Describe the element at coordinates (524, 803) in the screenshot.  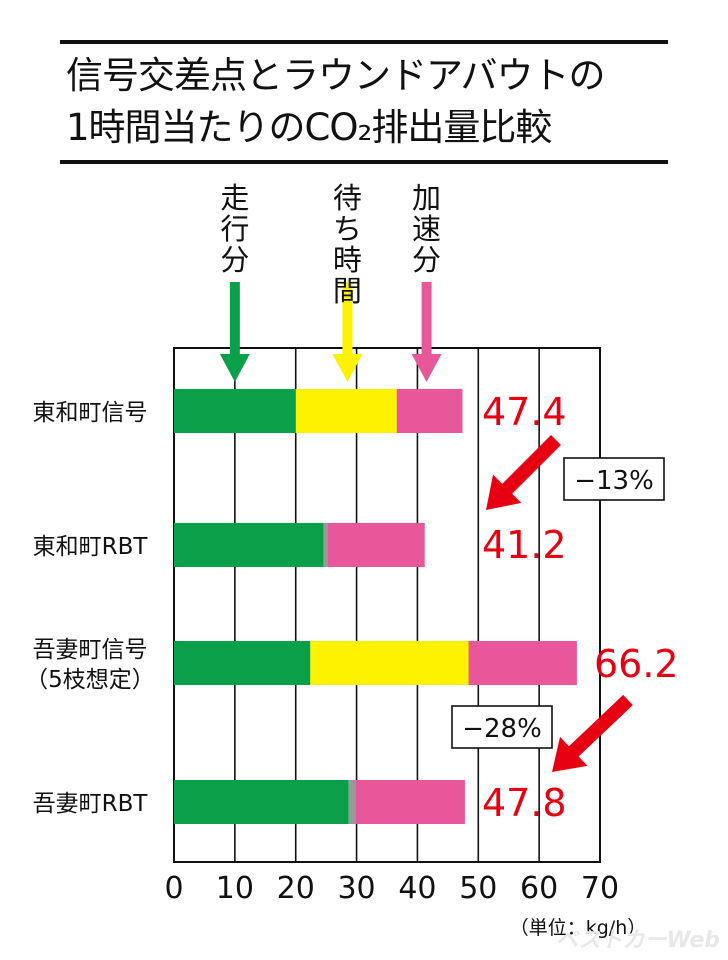
I see `total-label-3: 47.8` at that location.